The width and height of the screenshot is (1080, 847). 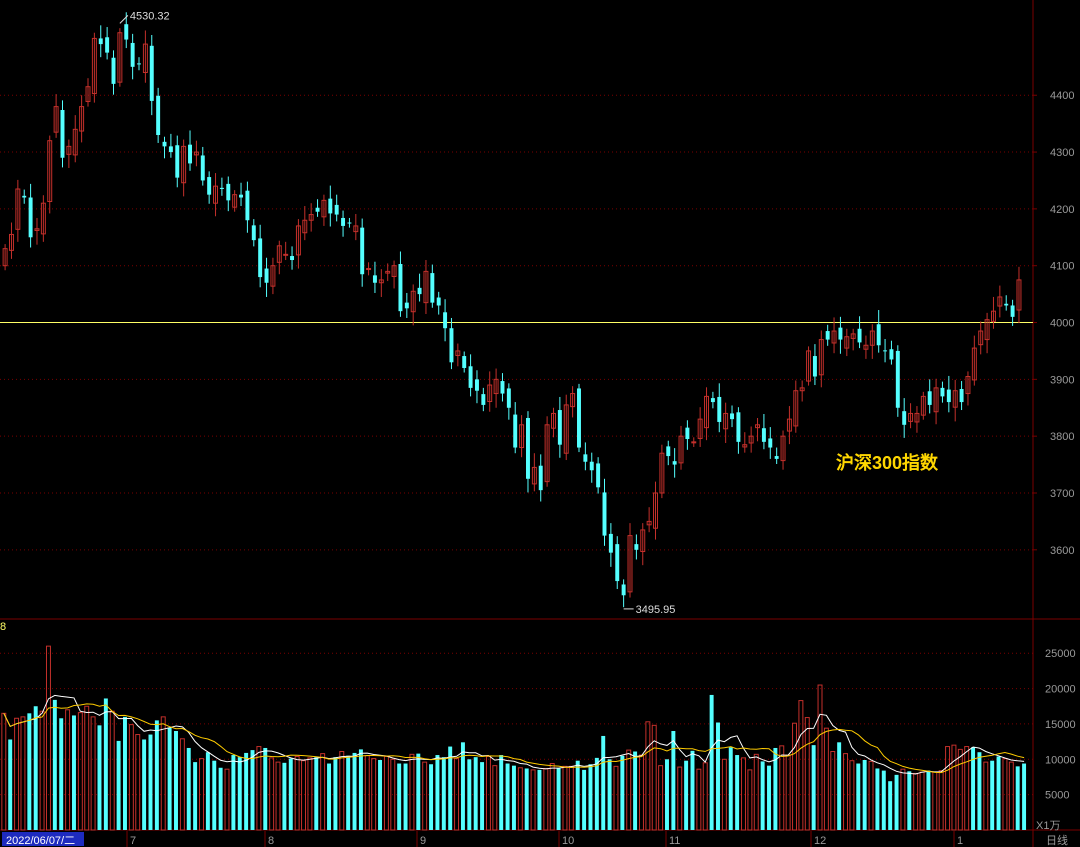 What do you see at coordinates (674, 841) in the screenshot?
I see `month-tick-label: 11` at bounding box center [674, 841].